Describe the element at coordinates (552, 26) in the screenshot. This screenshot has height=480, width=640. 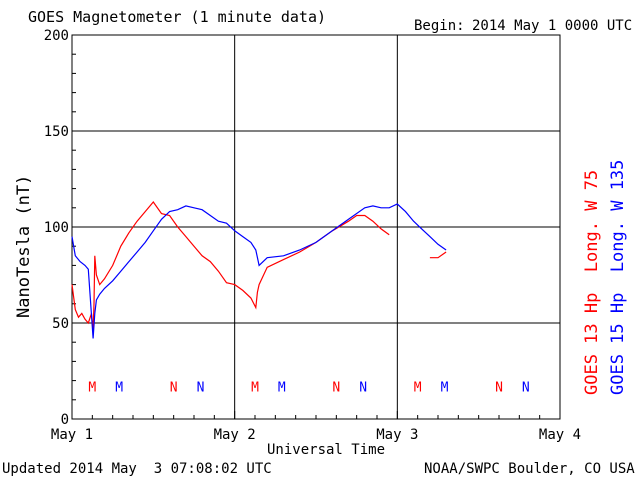
I see `begin-value: 2014 May 1 0000 UTC` at that location.